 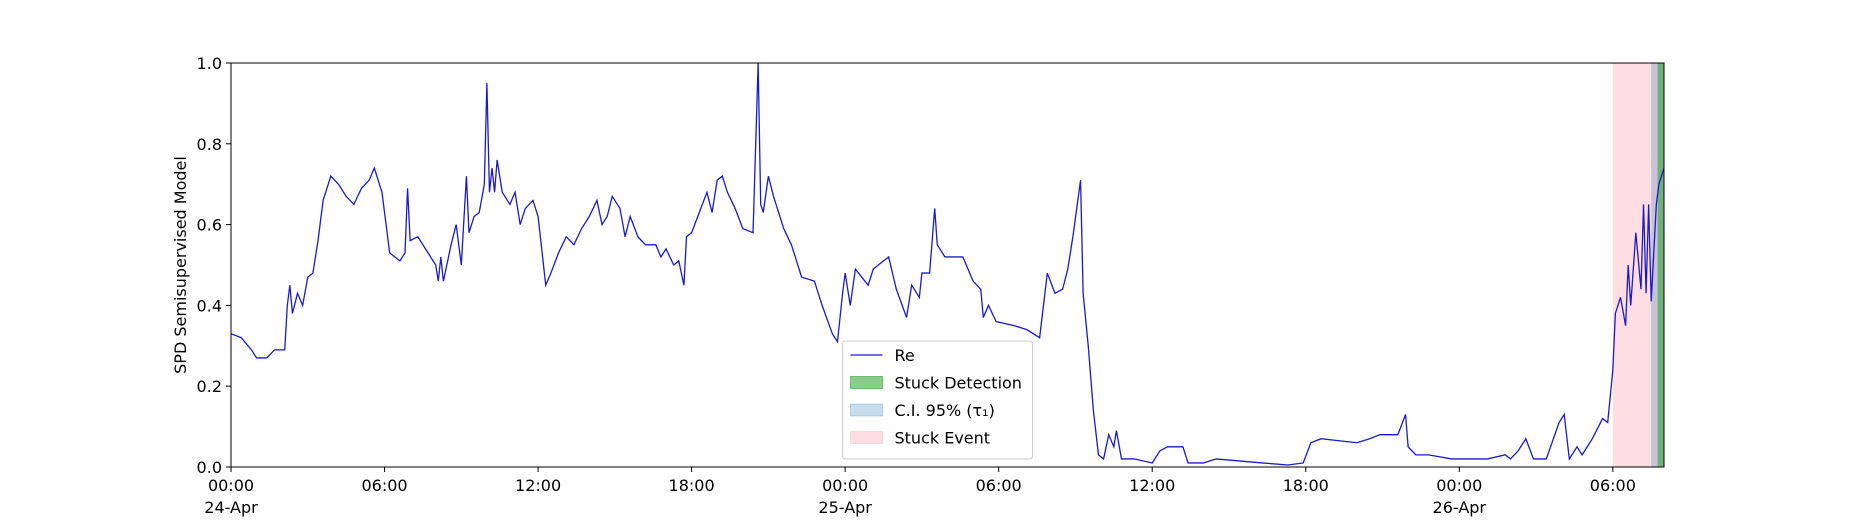 What do you see at coordinates (945, 410) in the screenshot?
I see `legend-label: C.I. 95% (τ₁)` at bounding box center [945, 410].